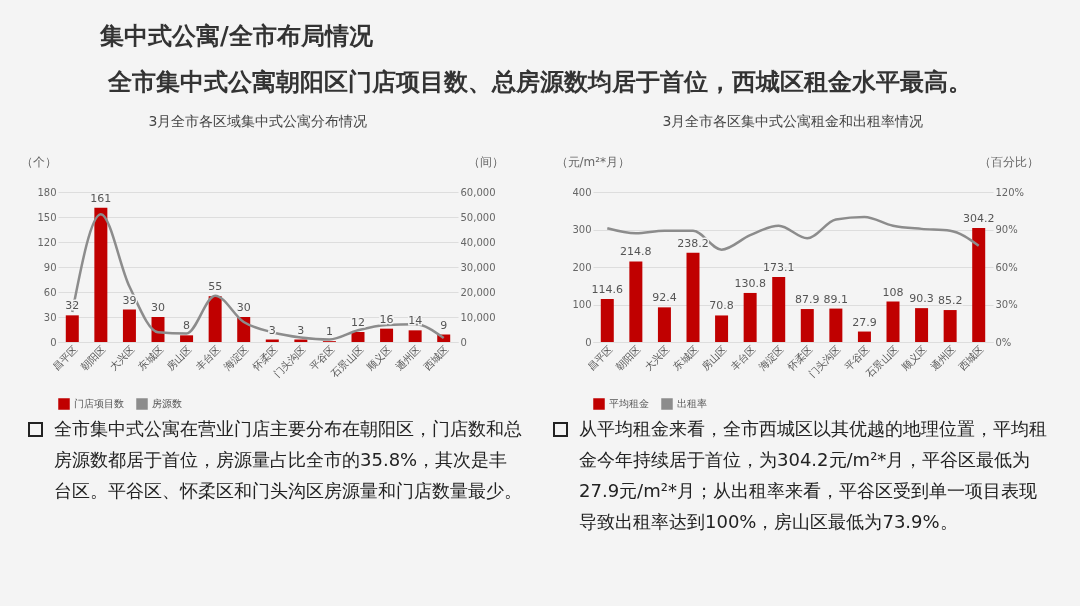 This screenshot has width=1080, height=606. What do you see at coordinates (329, 332) in the screenshot?
I see `data-label: 1` at bounding box center [329, 332].